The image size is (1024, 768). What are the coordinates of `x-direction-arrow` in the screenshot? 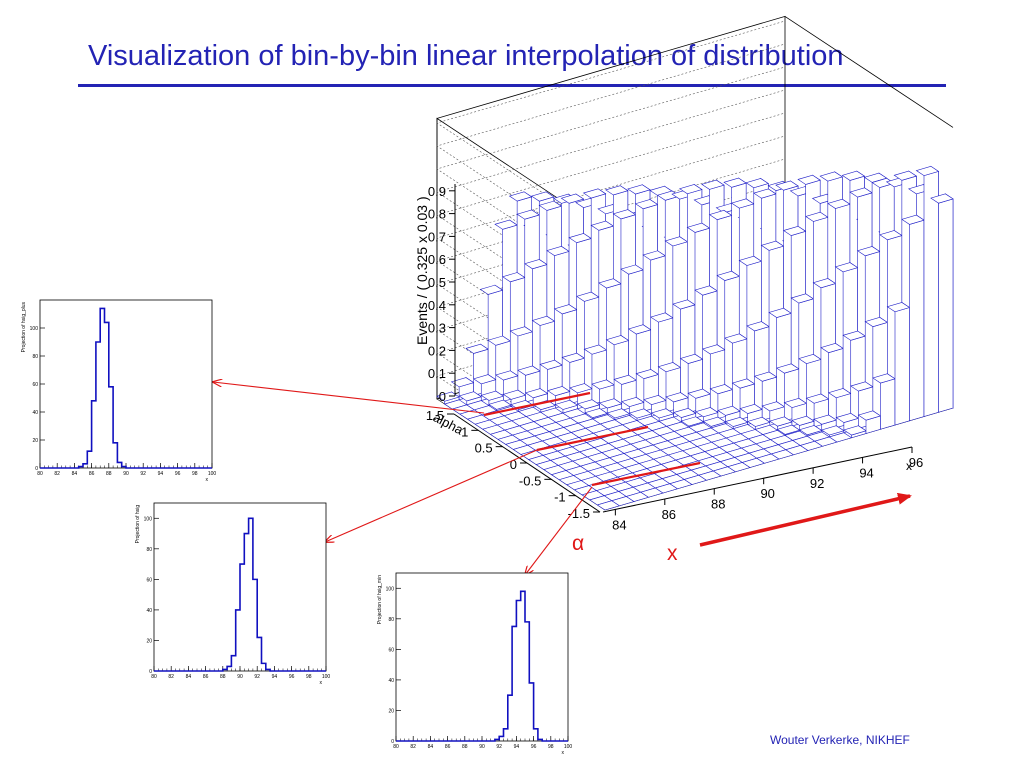 It's located at (805, 519).